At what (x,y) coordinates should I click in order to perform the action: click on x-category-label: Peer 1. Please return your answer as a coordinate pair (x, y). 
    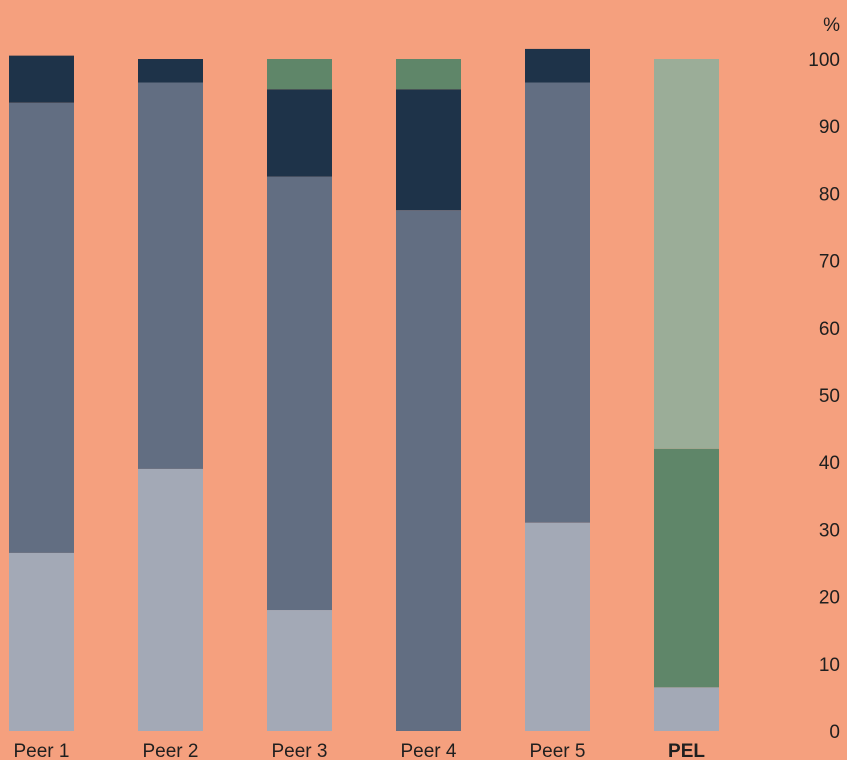
    Looking at the image, I should click on (42, 750).